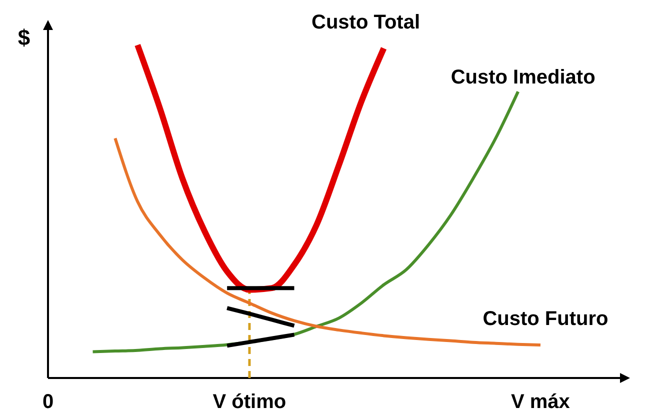 This screenshot has height=419, width=648. What do you see at coordinates (540, 402) in the screenshot?
I see `x-tick-label: V máx` at bounding box center [540, 402].